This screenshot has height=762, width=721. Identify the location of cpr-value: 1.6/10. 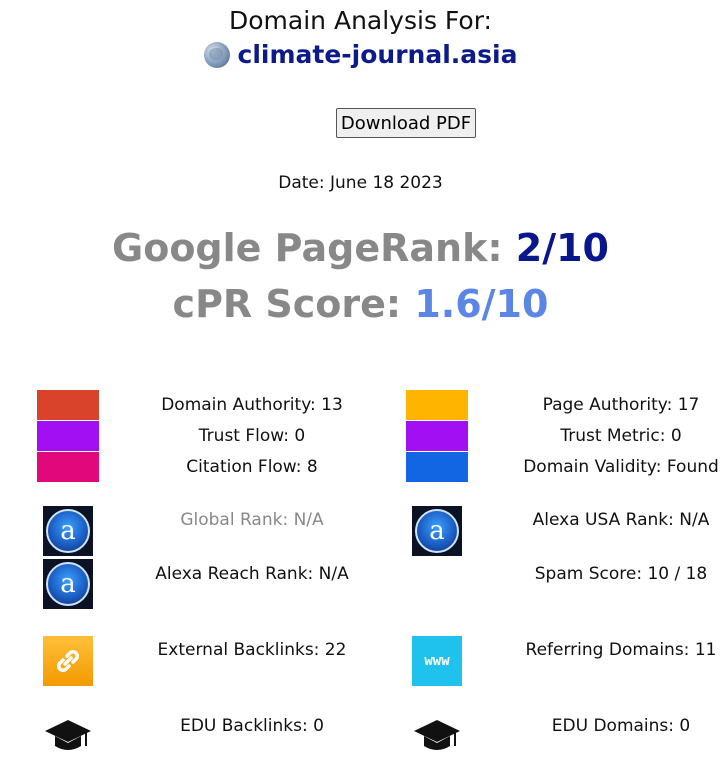
(481, 304).